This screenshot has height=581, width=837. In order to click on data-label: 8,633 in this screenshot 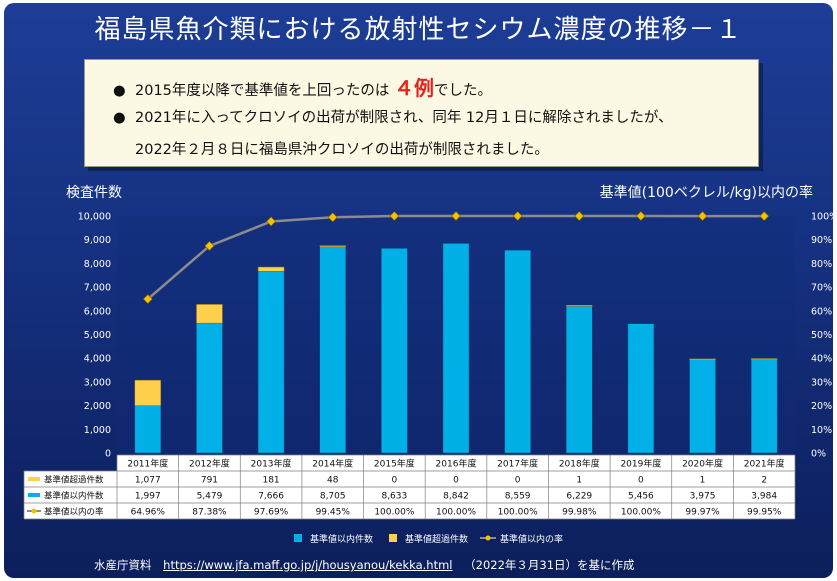, I will do `click(394, 497)`.